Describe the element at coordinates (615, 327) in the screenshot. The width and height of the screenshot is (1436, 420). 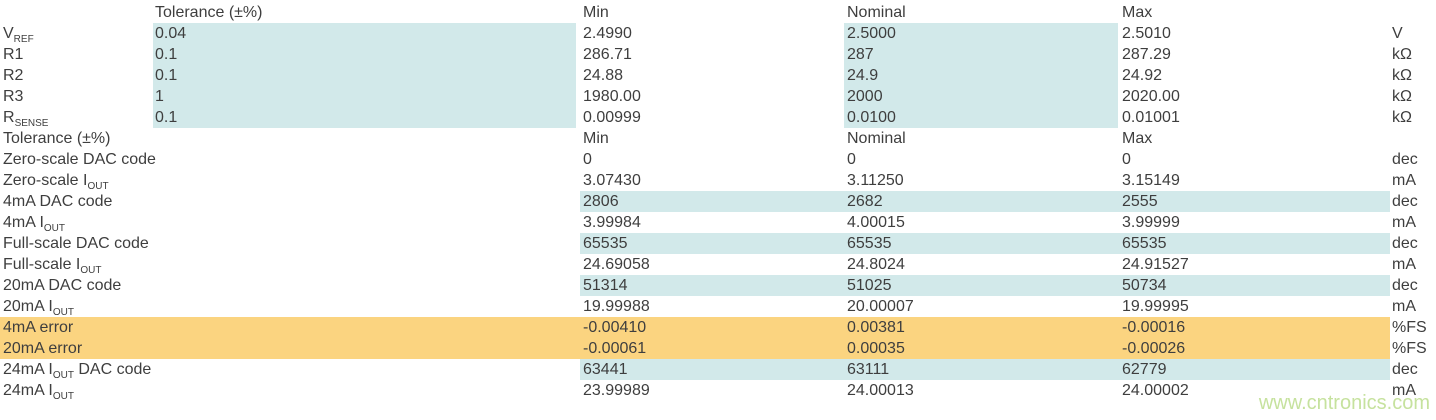
I see `cell-min: -0.00410` at that location.